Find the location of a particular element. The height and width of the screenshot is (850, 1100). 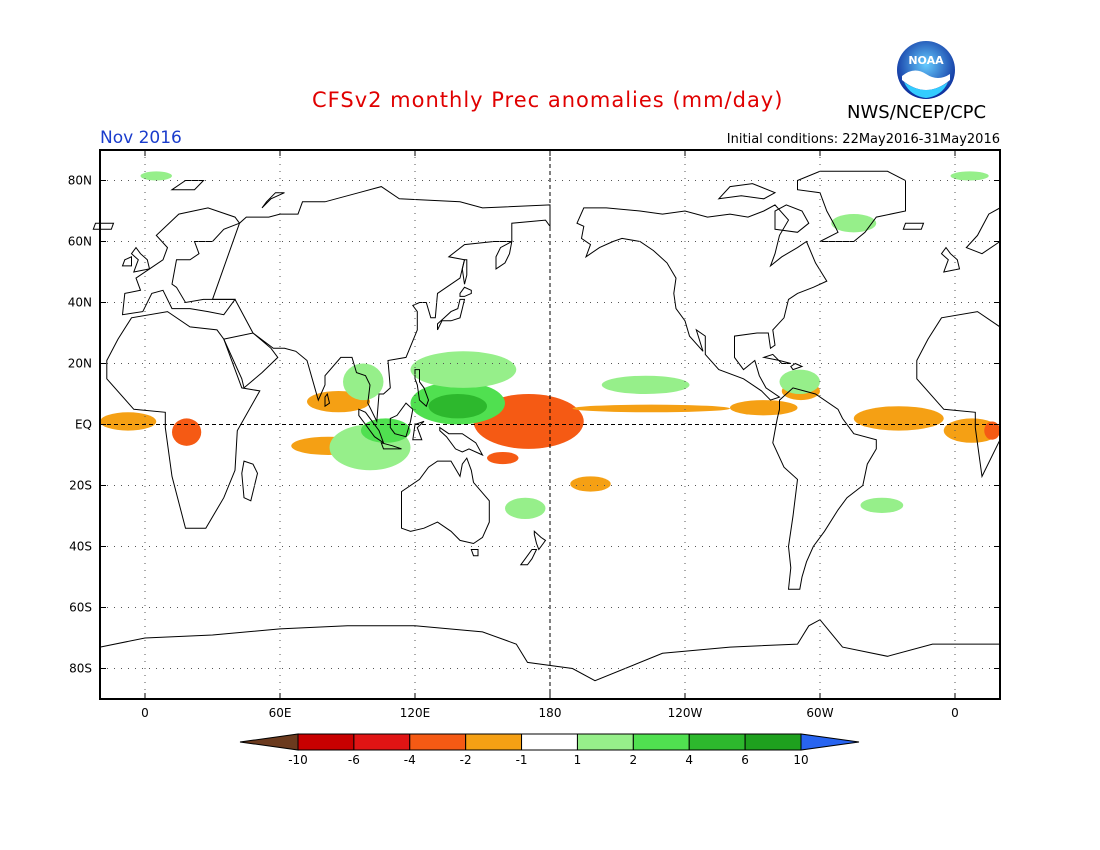

lat-label: 60N is located at coordinates (80, 242).